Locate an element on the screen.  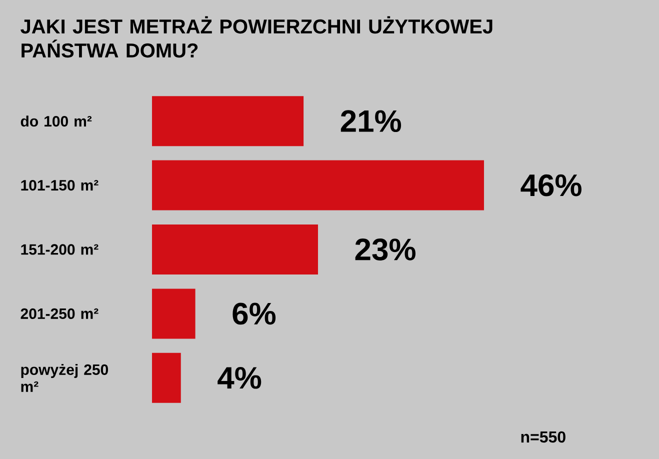
y-tick-label: 201-250 m² is located at coordinates (59, 313).